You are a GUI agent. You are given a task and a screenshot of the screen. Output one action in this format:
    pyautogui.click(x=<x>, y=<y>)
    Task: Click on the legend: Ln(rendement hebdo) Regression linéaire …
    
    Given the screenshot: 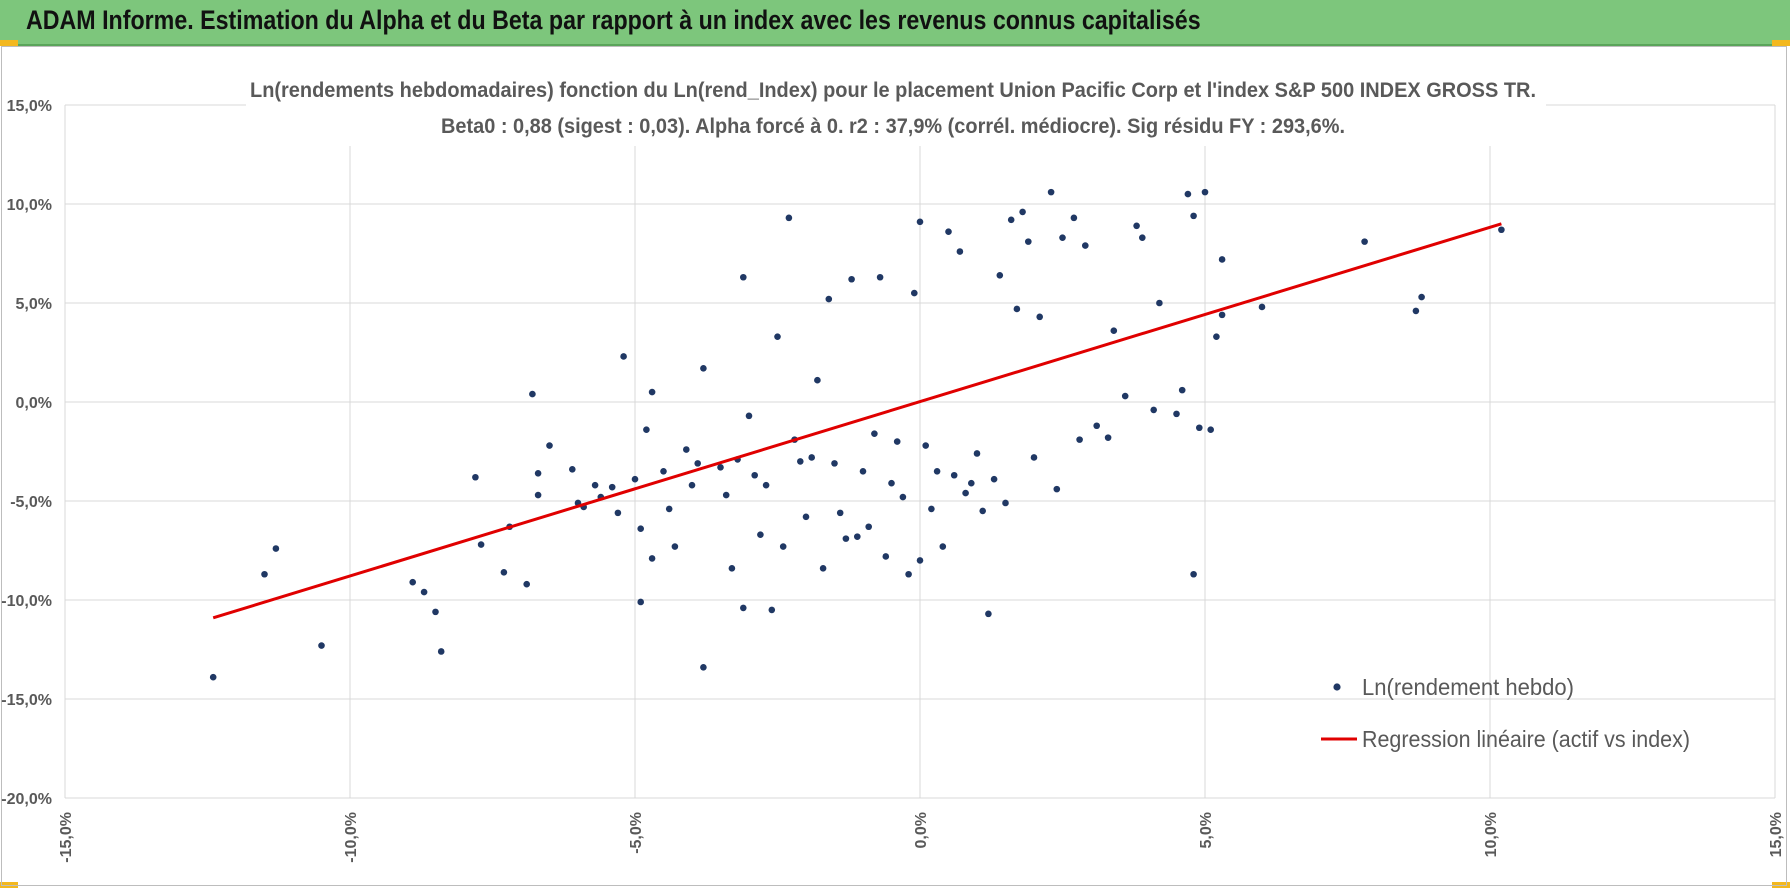 What is the action you would take?
    pyautogui.click(x=1505, y=713)
    